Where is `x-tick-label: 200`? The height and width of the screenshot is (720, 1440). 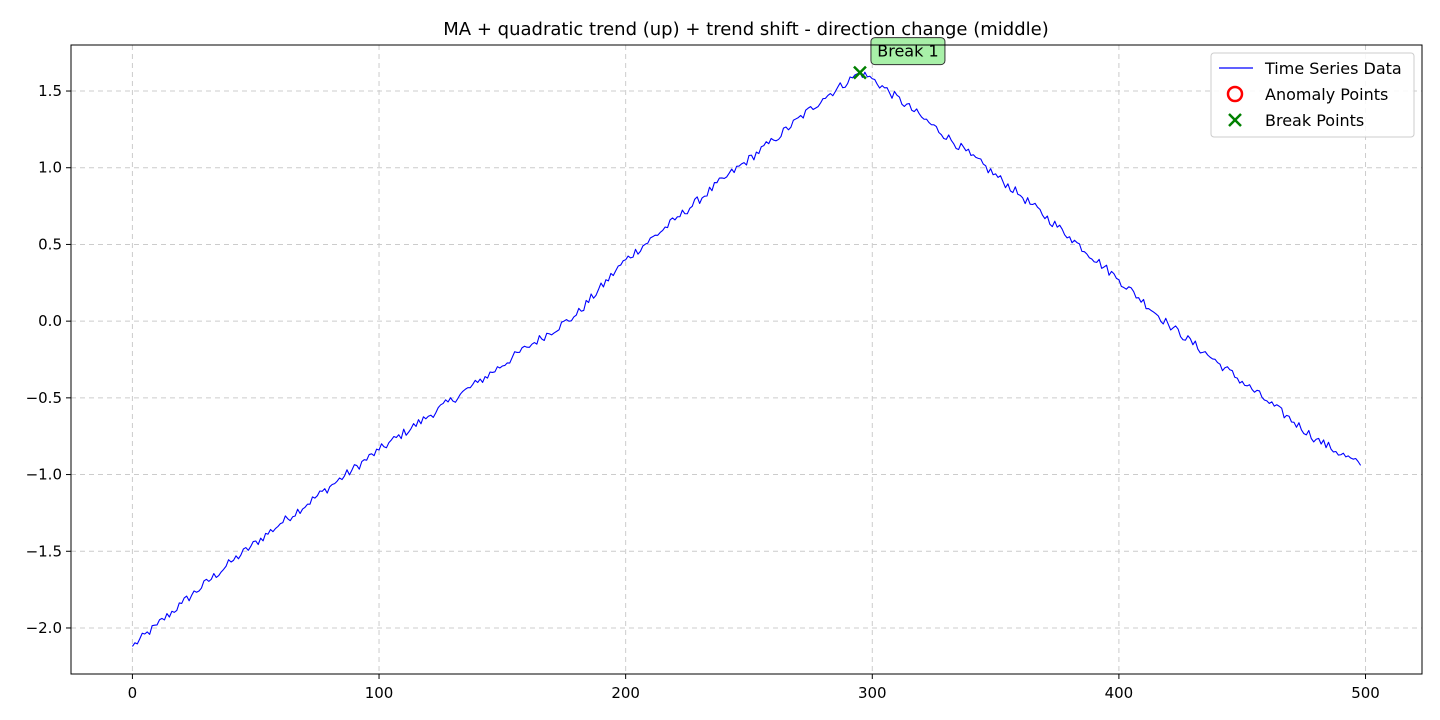 x-tick-label: 200 is located at coordinates (625, 693).